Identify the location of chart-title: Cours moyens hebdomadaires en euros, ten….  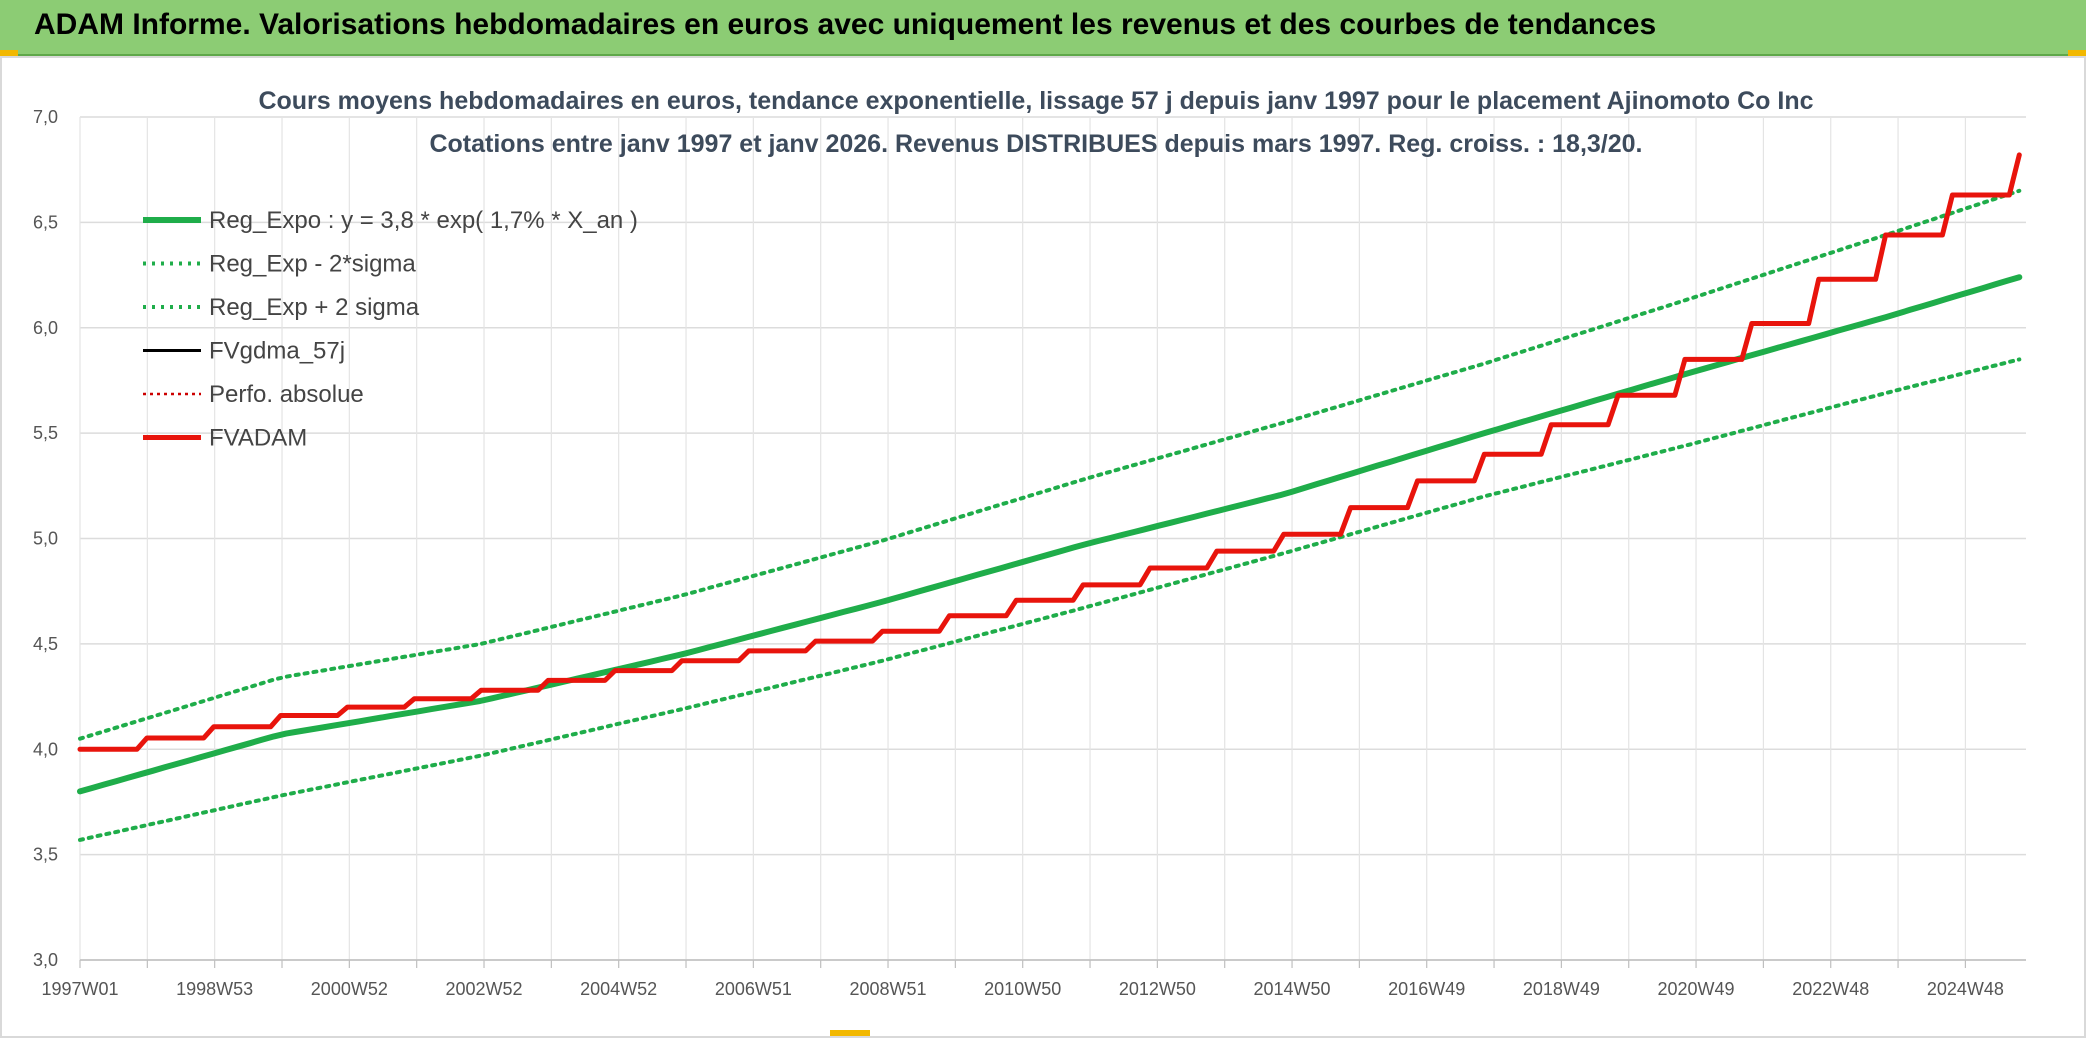
(1035, 101).